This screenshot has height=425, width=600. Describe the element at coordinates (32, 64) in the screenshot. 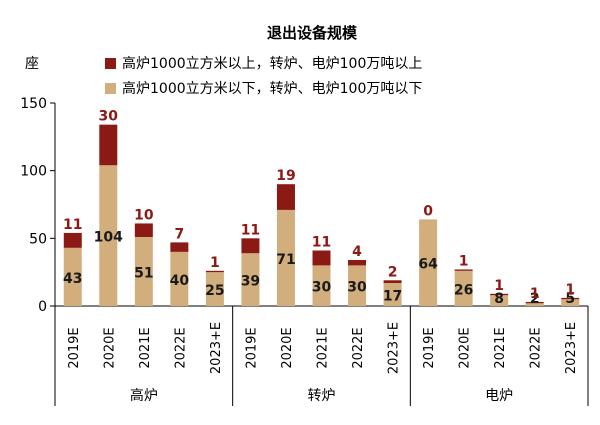

I see `y-axis-unit-label: 座` at that location.